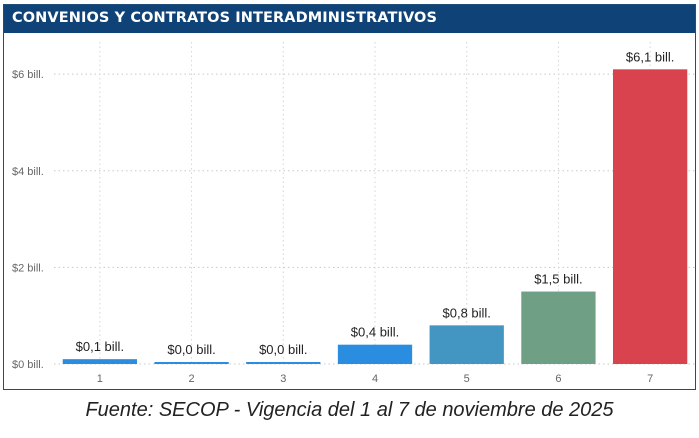 Image resolution: width=699 pixels, height=438 pixels. Describe the element at coordinates (100, 346) in the screenshot. I see `data-label: $0,1 bill.` at that location.